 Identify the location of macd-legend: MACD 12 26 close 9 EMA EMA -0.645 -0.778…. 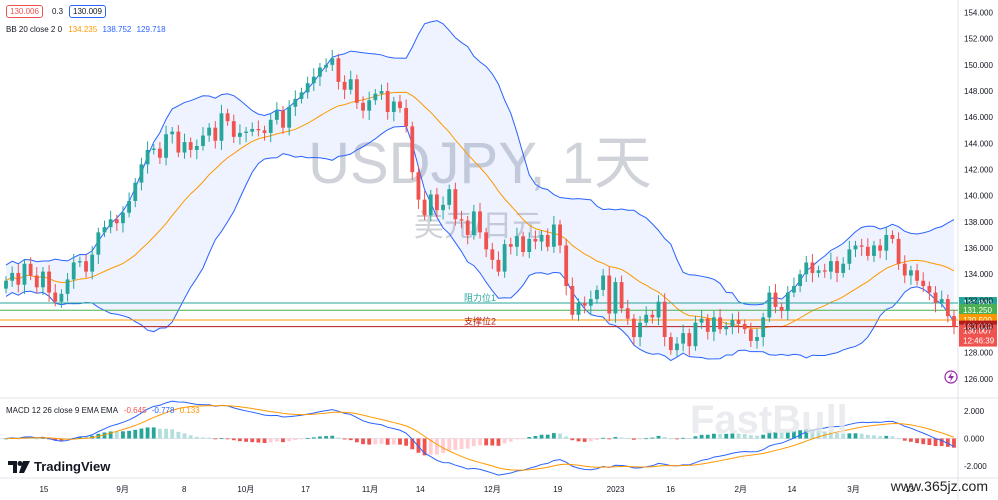
(103, 410).